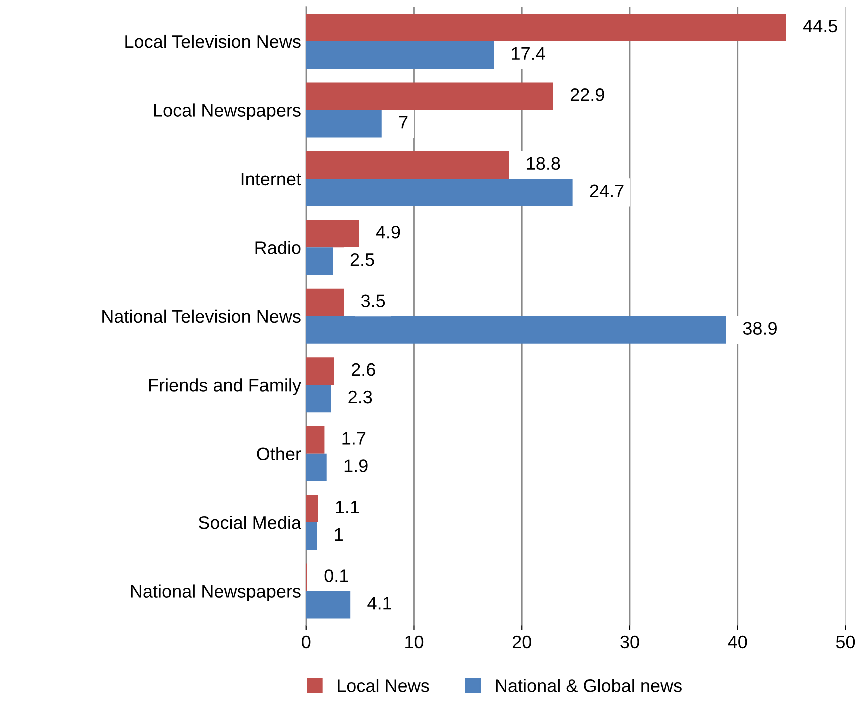  I want to click on data-label: 3.5, so click(373, 301).